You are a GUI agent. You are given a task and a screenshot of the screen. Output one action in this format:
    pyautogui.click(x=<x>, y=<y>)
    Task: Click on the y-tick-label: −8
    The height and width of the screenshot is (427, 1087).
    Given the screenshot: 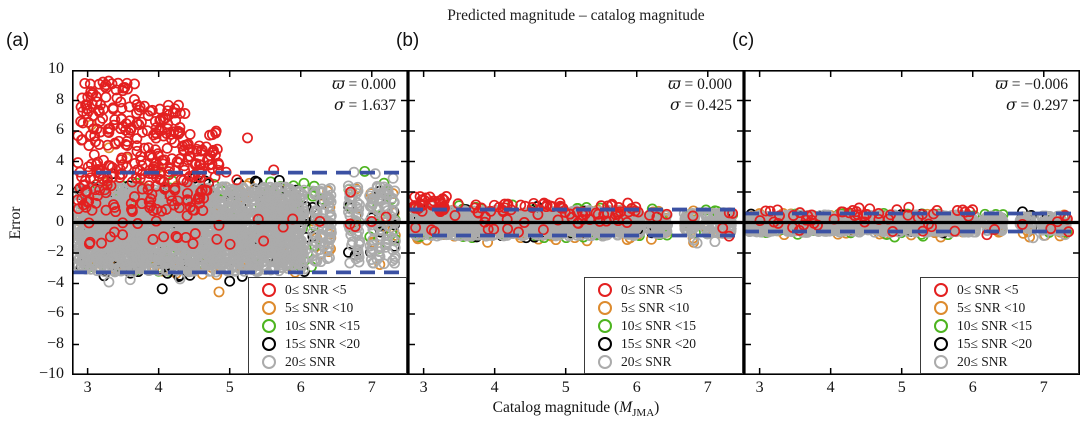 What is the action you would take?
    pyautogui.click(x=55, y=343)
    